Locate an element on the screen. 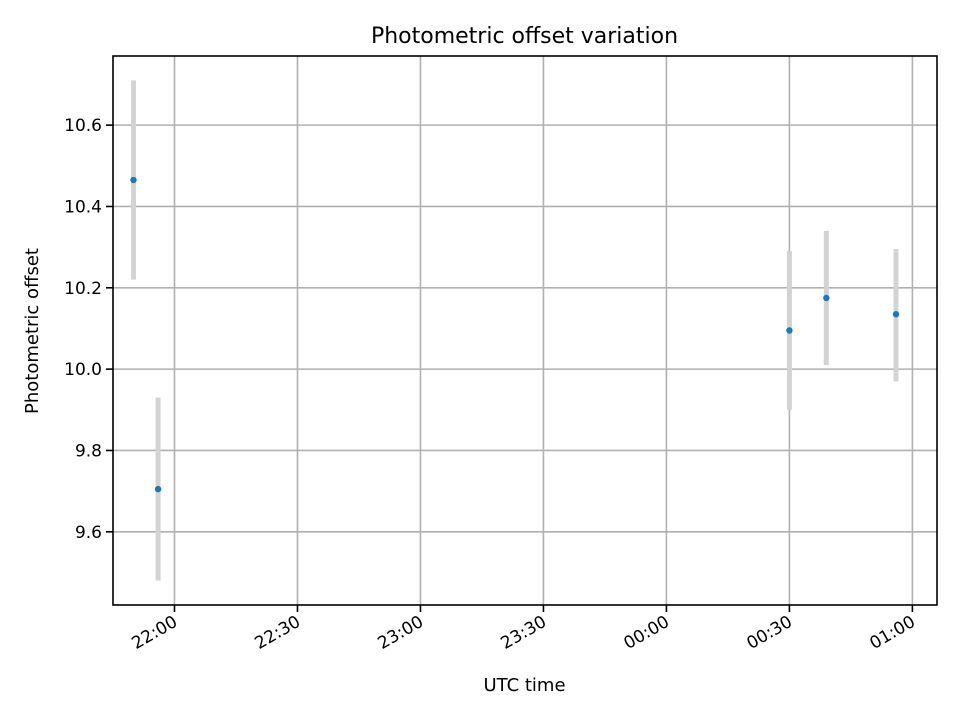 This screenshot has height=720, width=960. y-tick-label: 10.6 is located at coordinates (83, 126).